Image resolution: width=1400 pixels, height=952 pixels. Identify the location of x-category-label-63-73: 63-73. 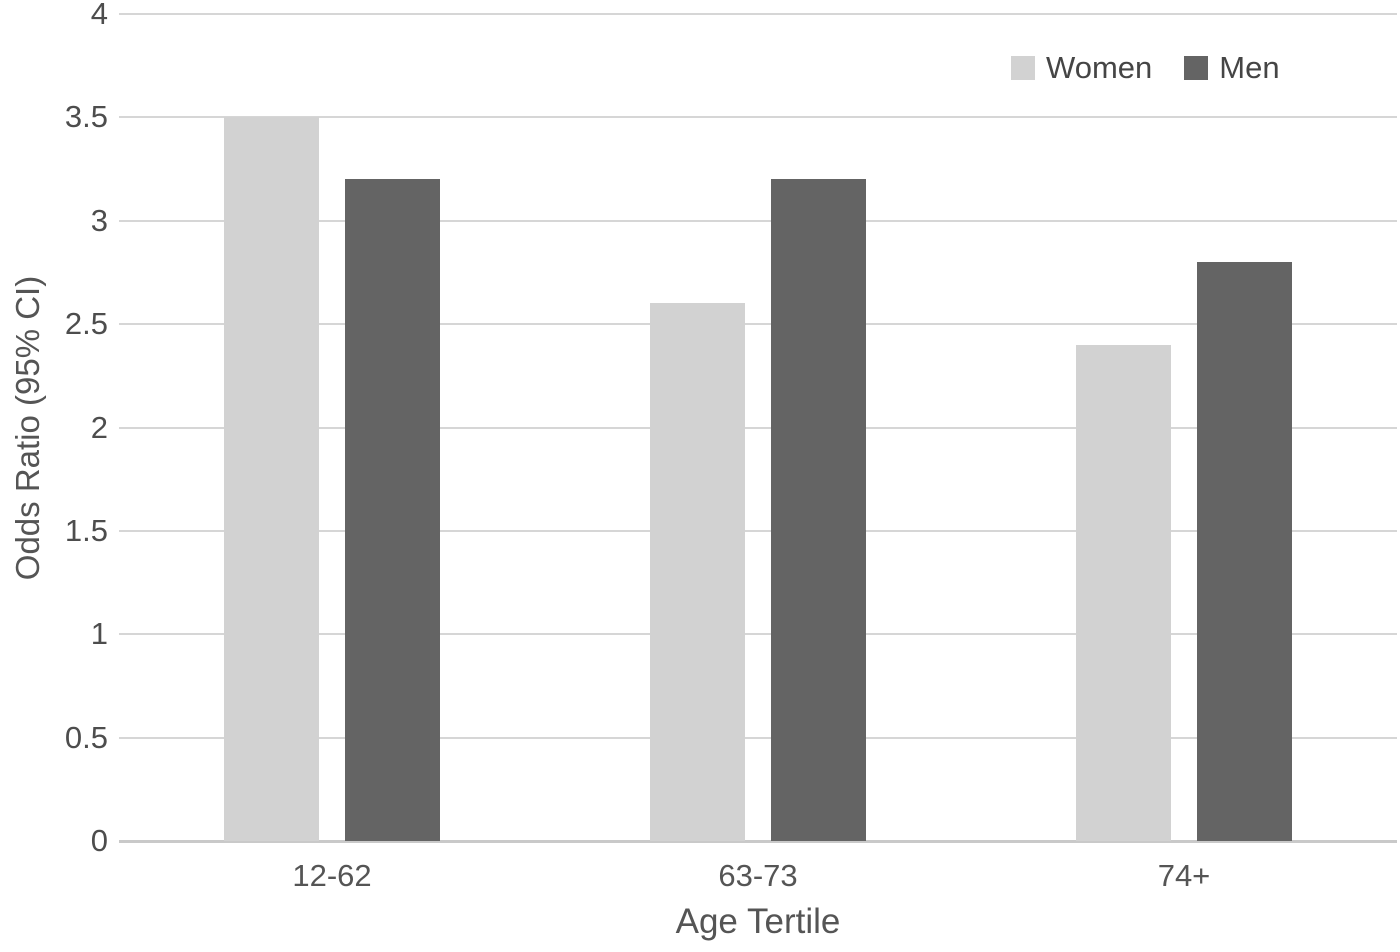
(758, 875).